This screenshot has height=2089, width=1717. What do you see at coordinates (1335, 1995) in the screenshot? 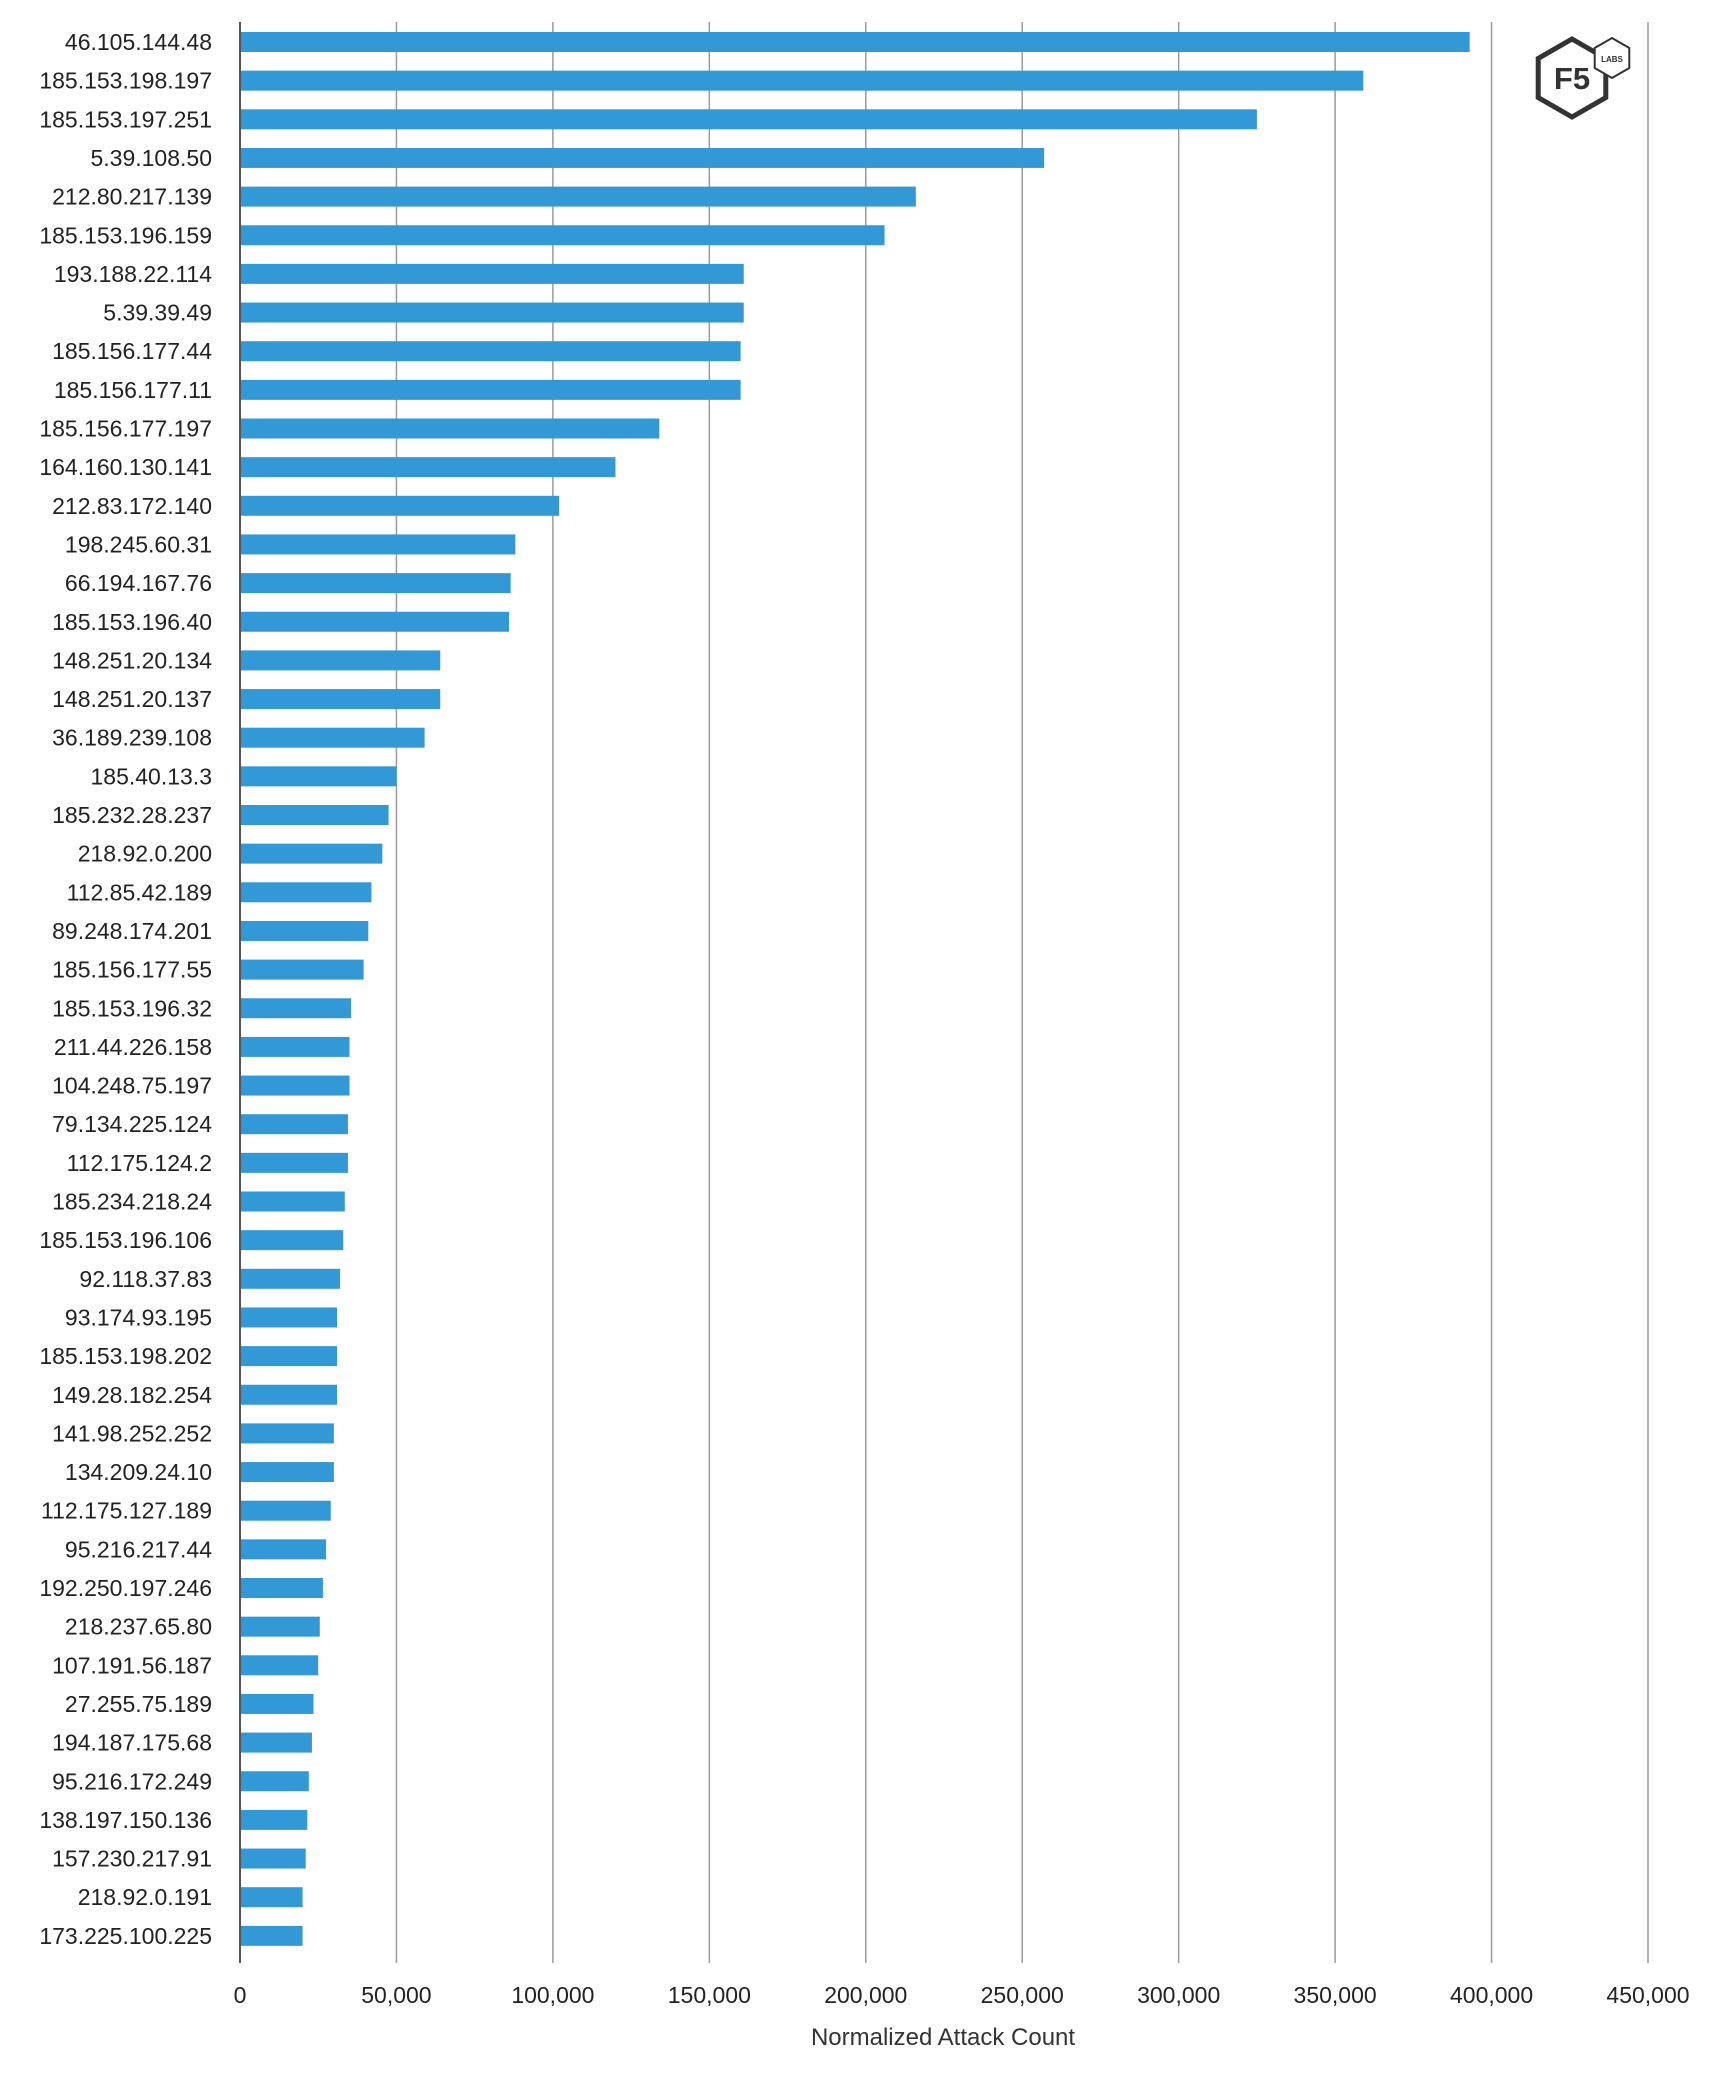
I see `x-tick-label: 350,000` at bounding box center [1335, 1995].